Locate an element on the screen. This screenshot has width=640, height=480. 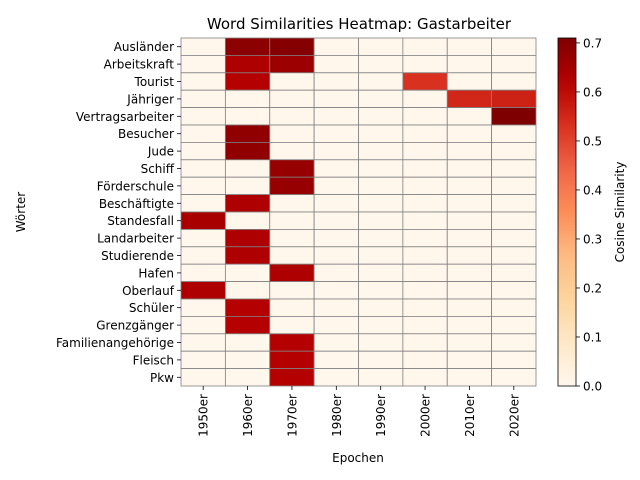
colorbar-tick-label: 0.4 is located at coordinates (592, 190).